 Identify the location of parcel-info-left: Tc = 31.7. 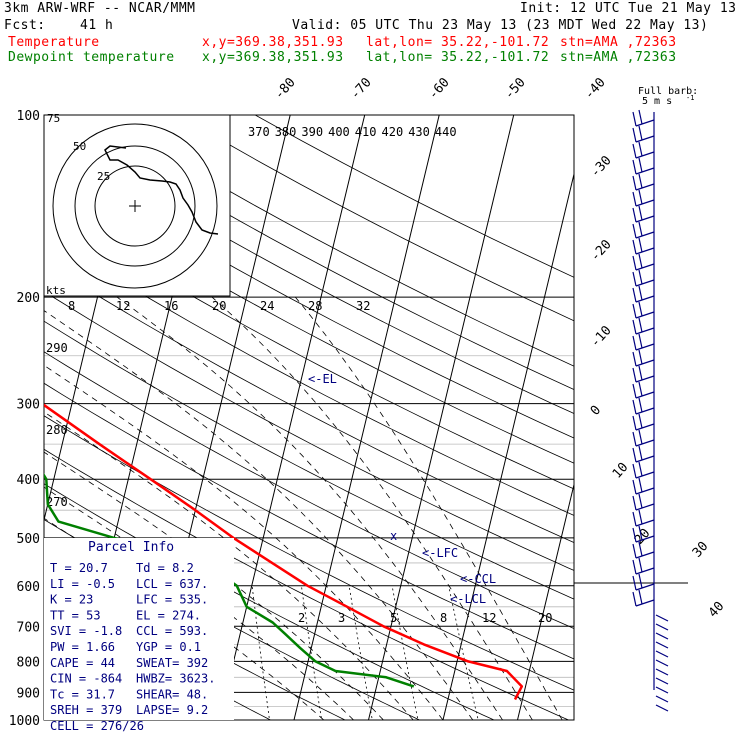
(82, 694).